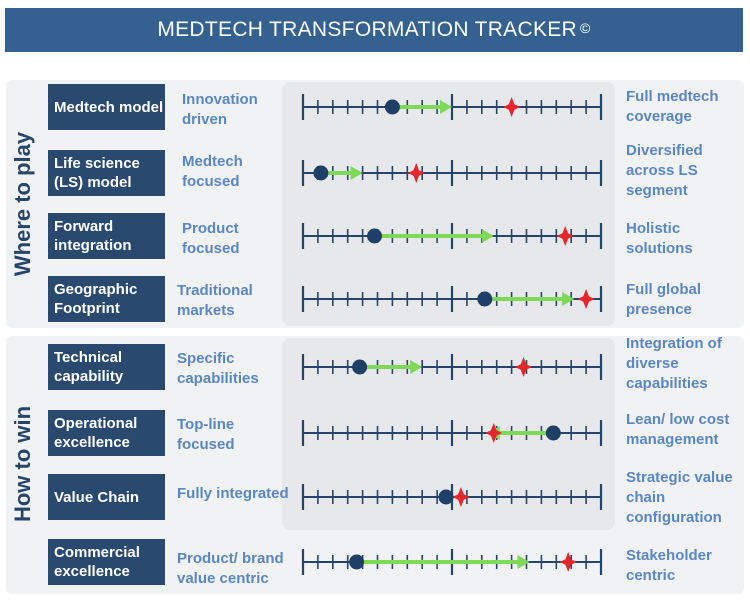 This screenshot has height=602, width=750. What do you see at coordinates (22, 464) in the screenshot?
I see `how-to-win-label: How to win` at bounding box center [22, 464].